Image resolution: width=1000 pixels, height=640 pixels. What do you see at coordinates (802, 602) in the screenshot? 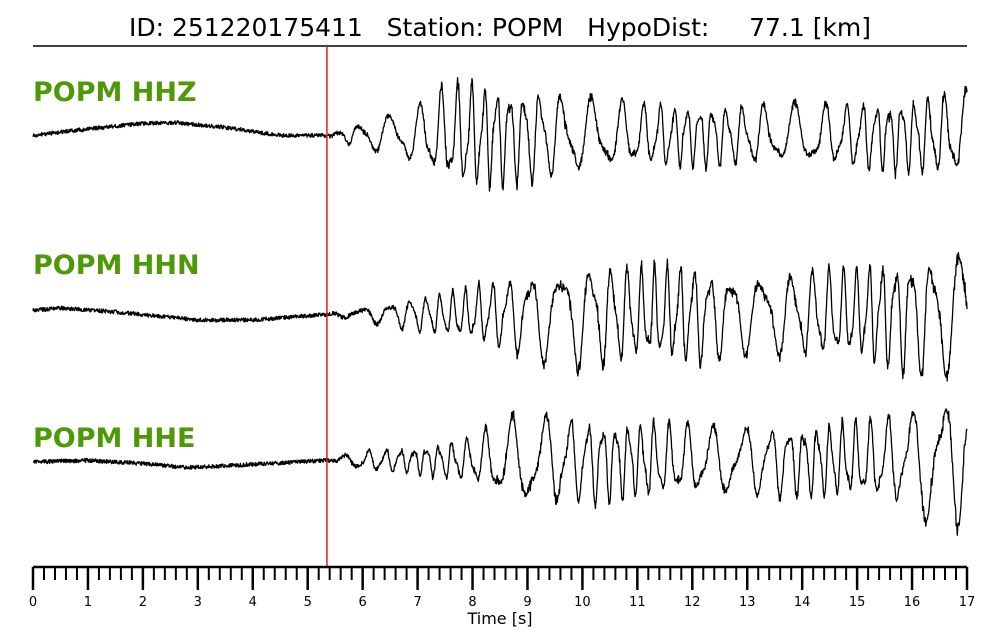
I see `tick-label: 14` at bounding box center [802, 602].